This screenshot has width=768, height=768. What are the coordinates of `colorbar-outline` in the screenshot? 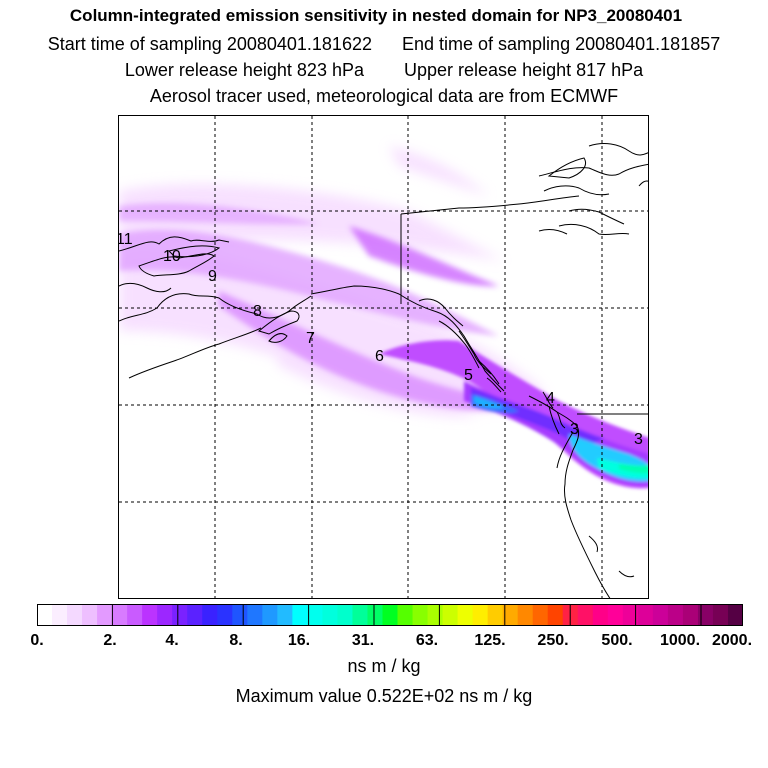 It's located at (390, 615).